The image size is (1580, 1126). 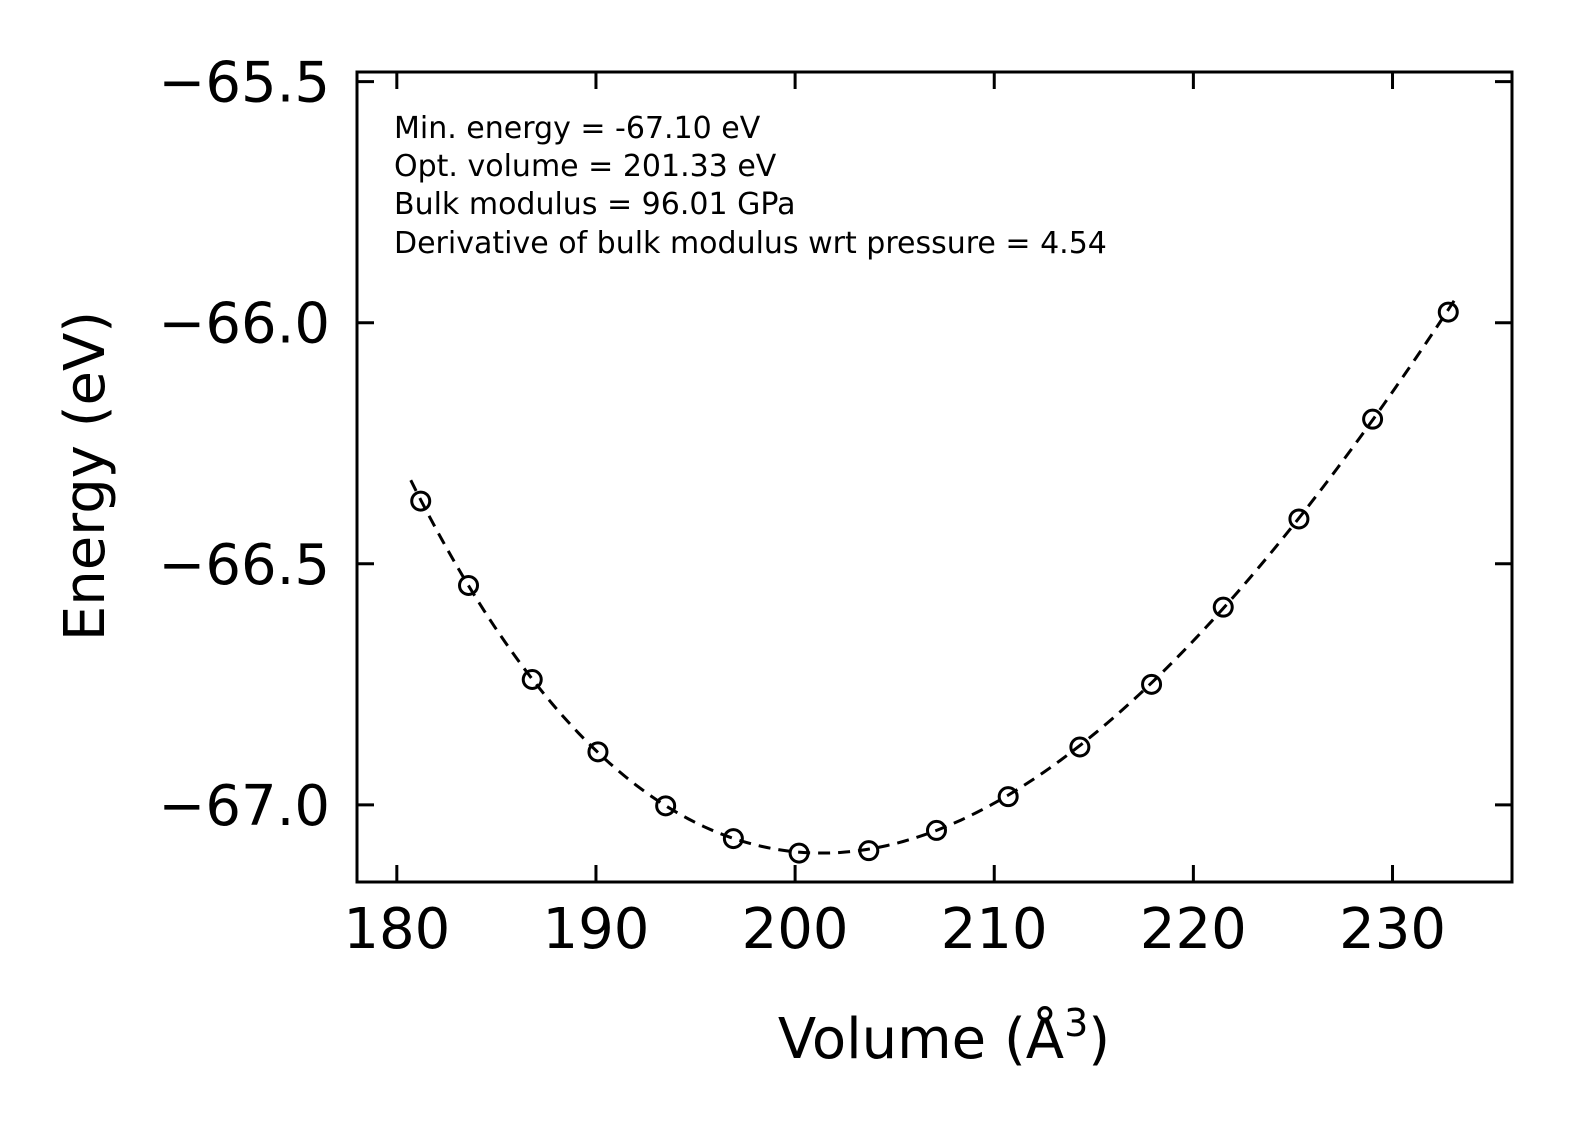 I want to click on x-axis-label: Volume (Å3), so click(x=944, y=1036).